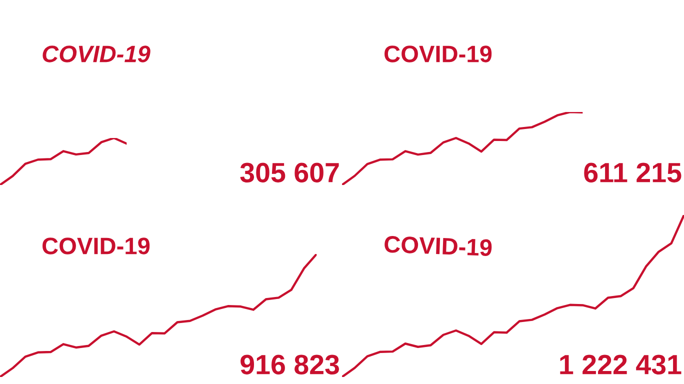 The width and height of the screenshot is (684, 384). What do you see at coordinates (438, 246) in the screenshot?
I see `text: COVID-19` at bounding box center [438, 246].